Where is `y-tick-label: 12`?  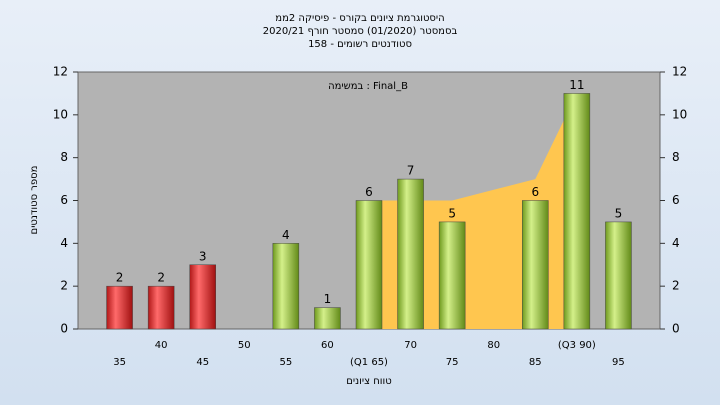
y-tick-label: 12 is located at coordinates (60, 72).